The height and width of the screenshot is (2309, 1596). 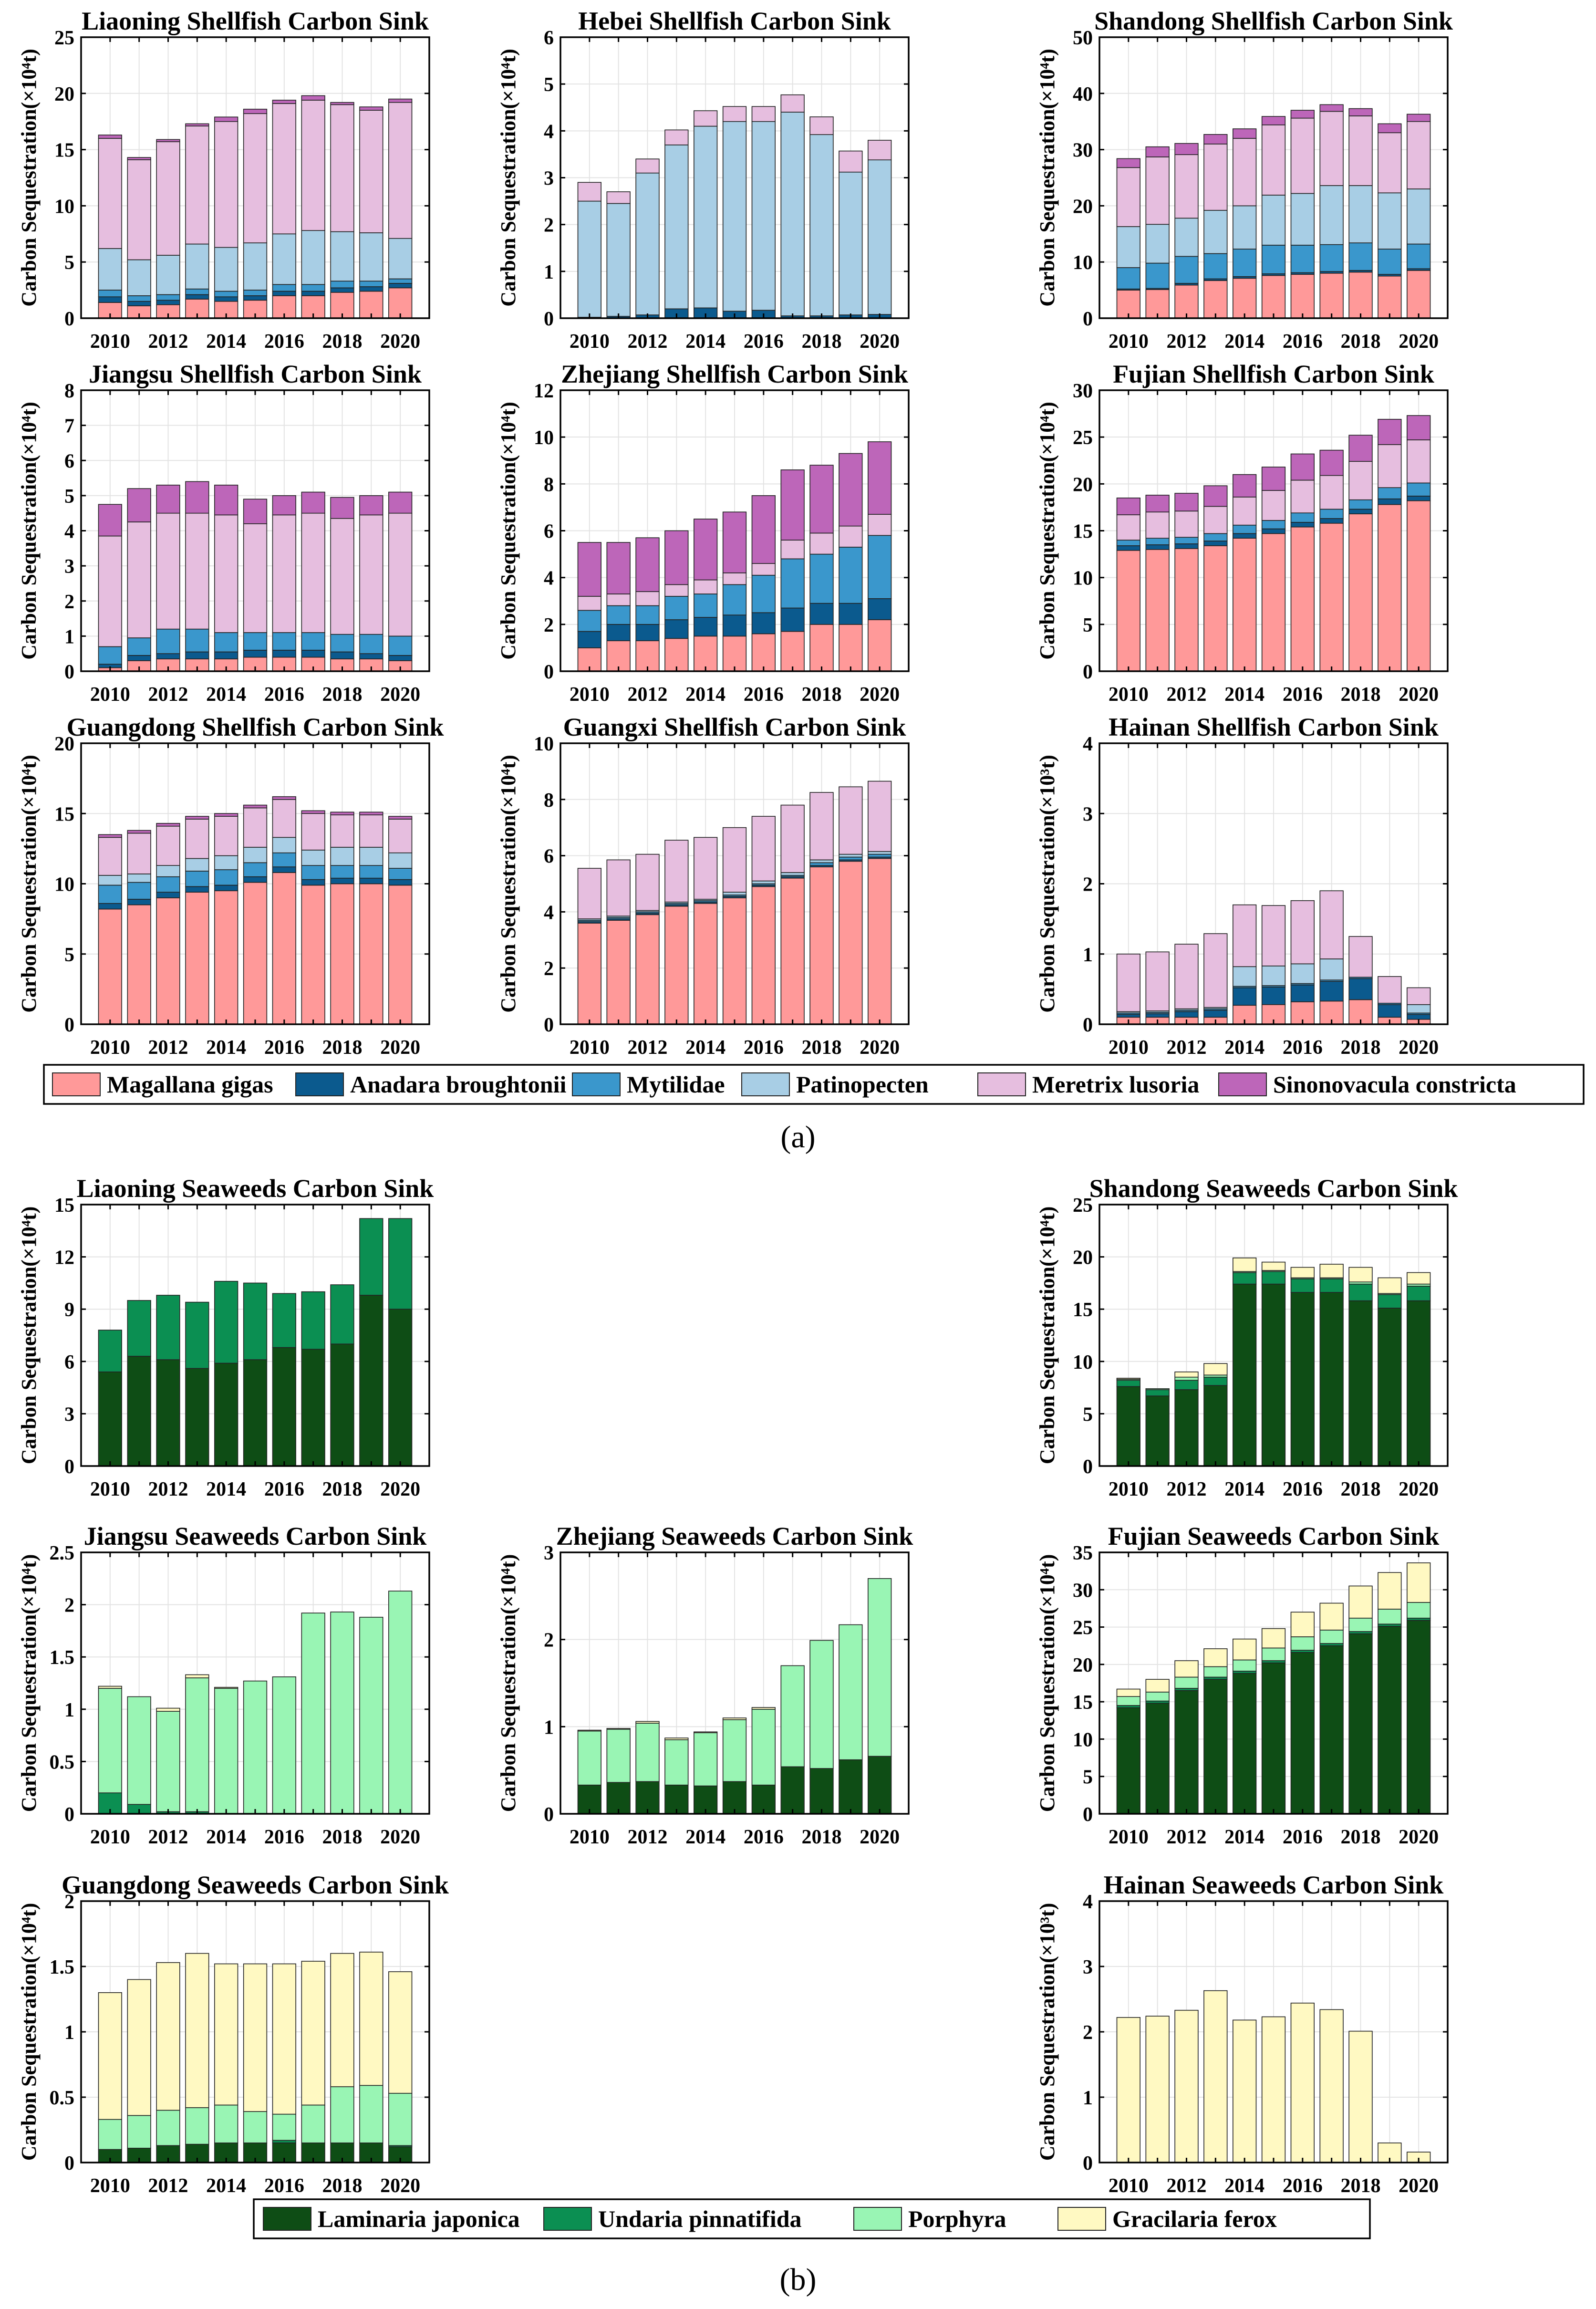 What do you see at coordinates (1083, 391) in the screenshot?
I see `y-tick-label: 30` at bounding box center [1083, 391].